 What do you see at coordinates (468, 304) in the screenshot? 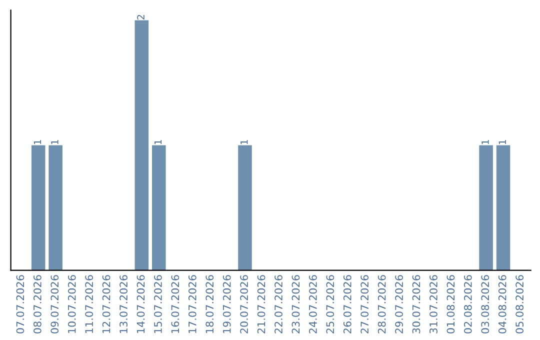
I see `x-tick-label: 02.08.2026` at bounding box center [468, 304].